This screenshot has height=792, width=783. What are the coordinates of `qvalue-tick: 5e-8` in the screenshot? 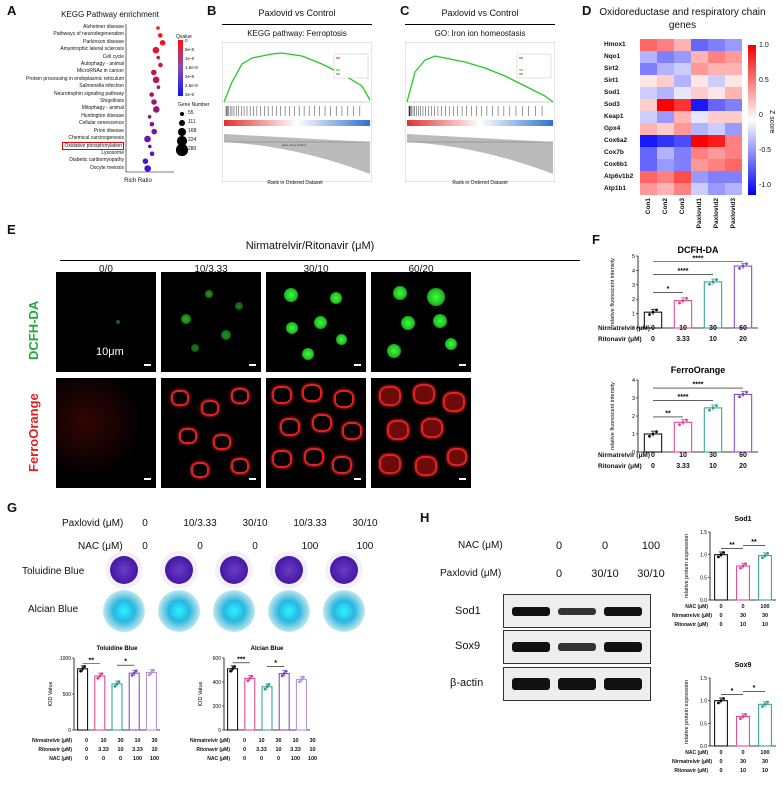 It's located at (190, 49).